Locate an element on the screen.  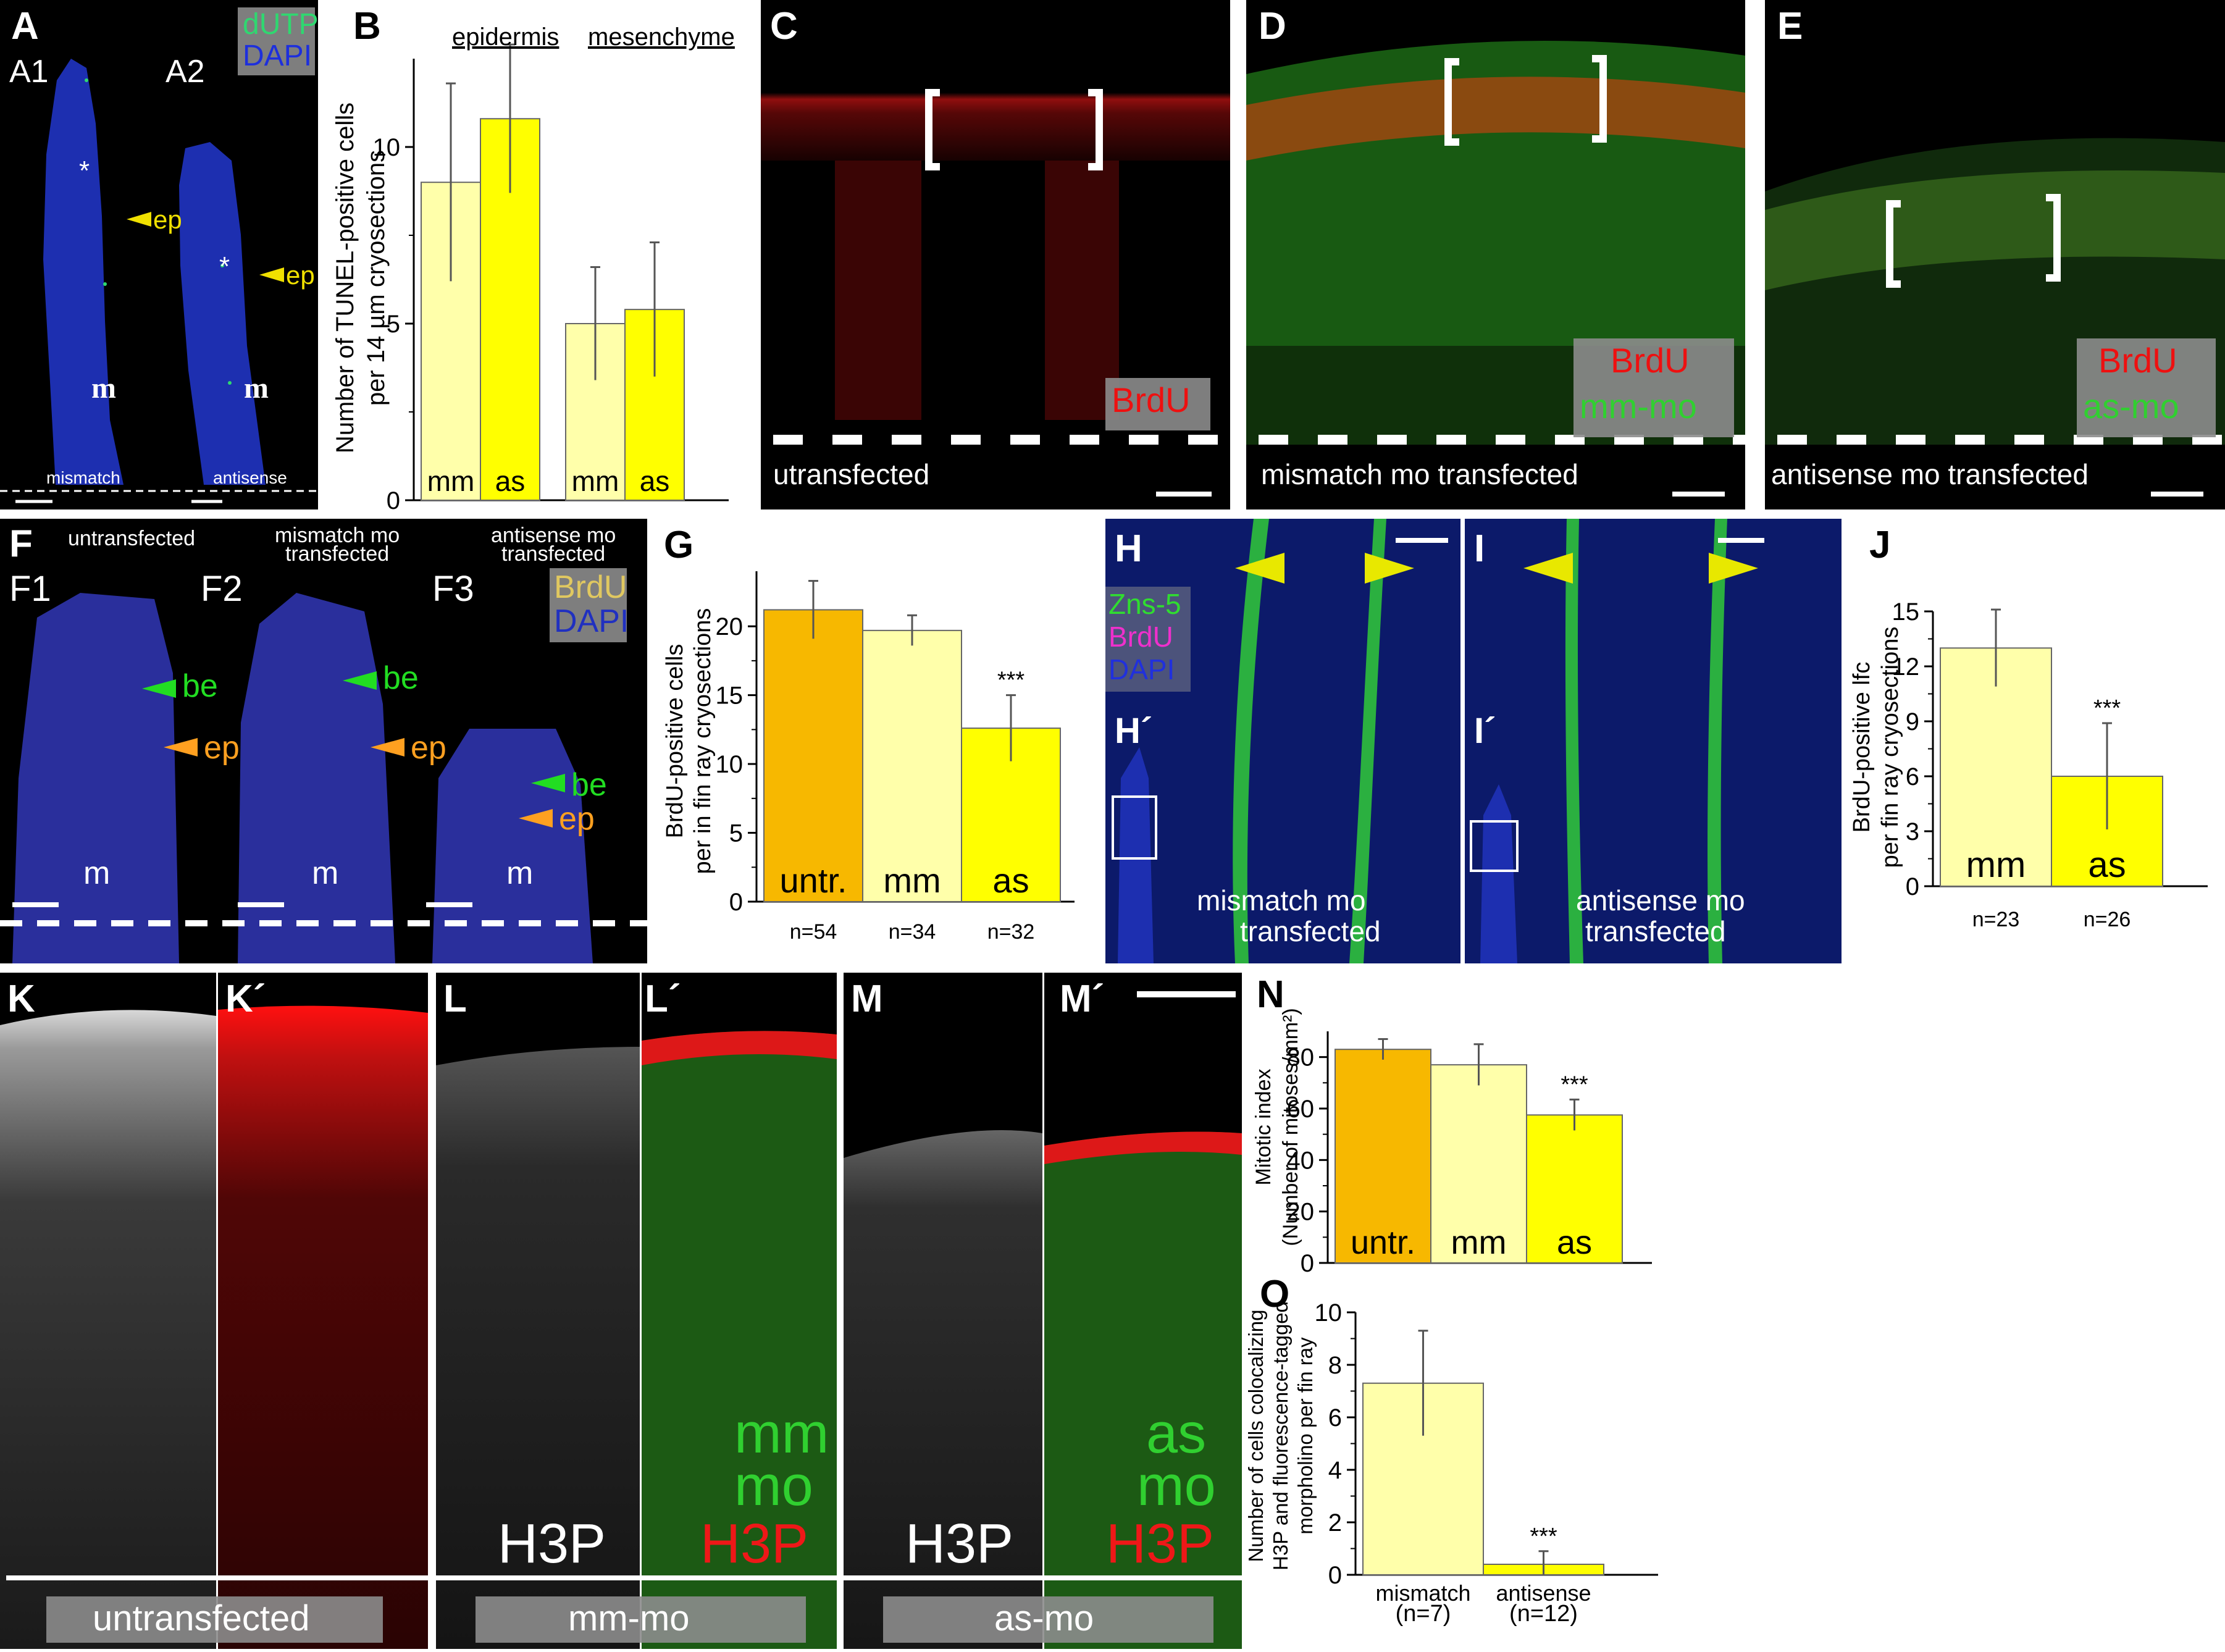
legend-dutp: dUTP is located at coordinates (280, 24).